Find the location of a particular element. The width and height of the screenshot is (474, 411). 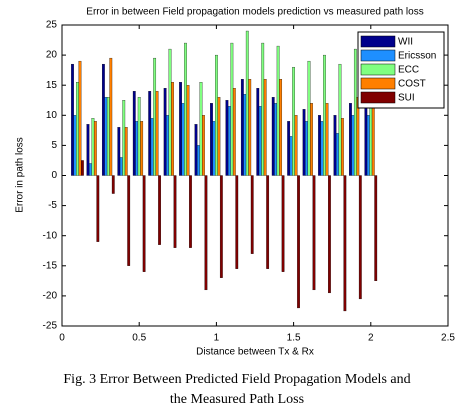

x-tick-label: 1.5 is located at coordinates (294, 338).